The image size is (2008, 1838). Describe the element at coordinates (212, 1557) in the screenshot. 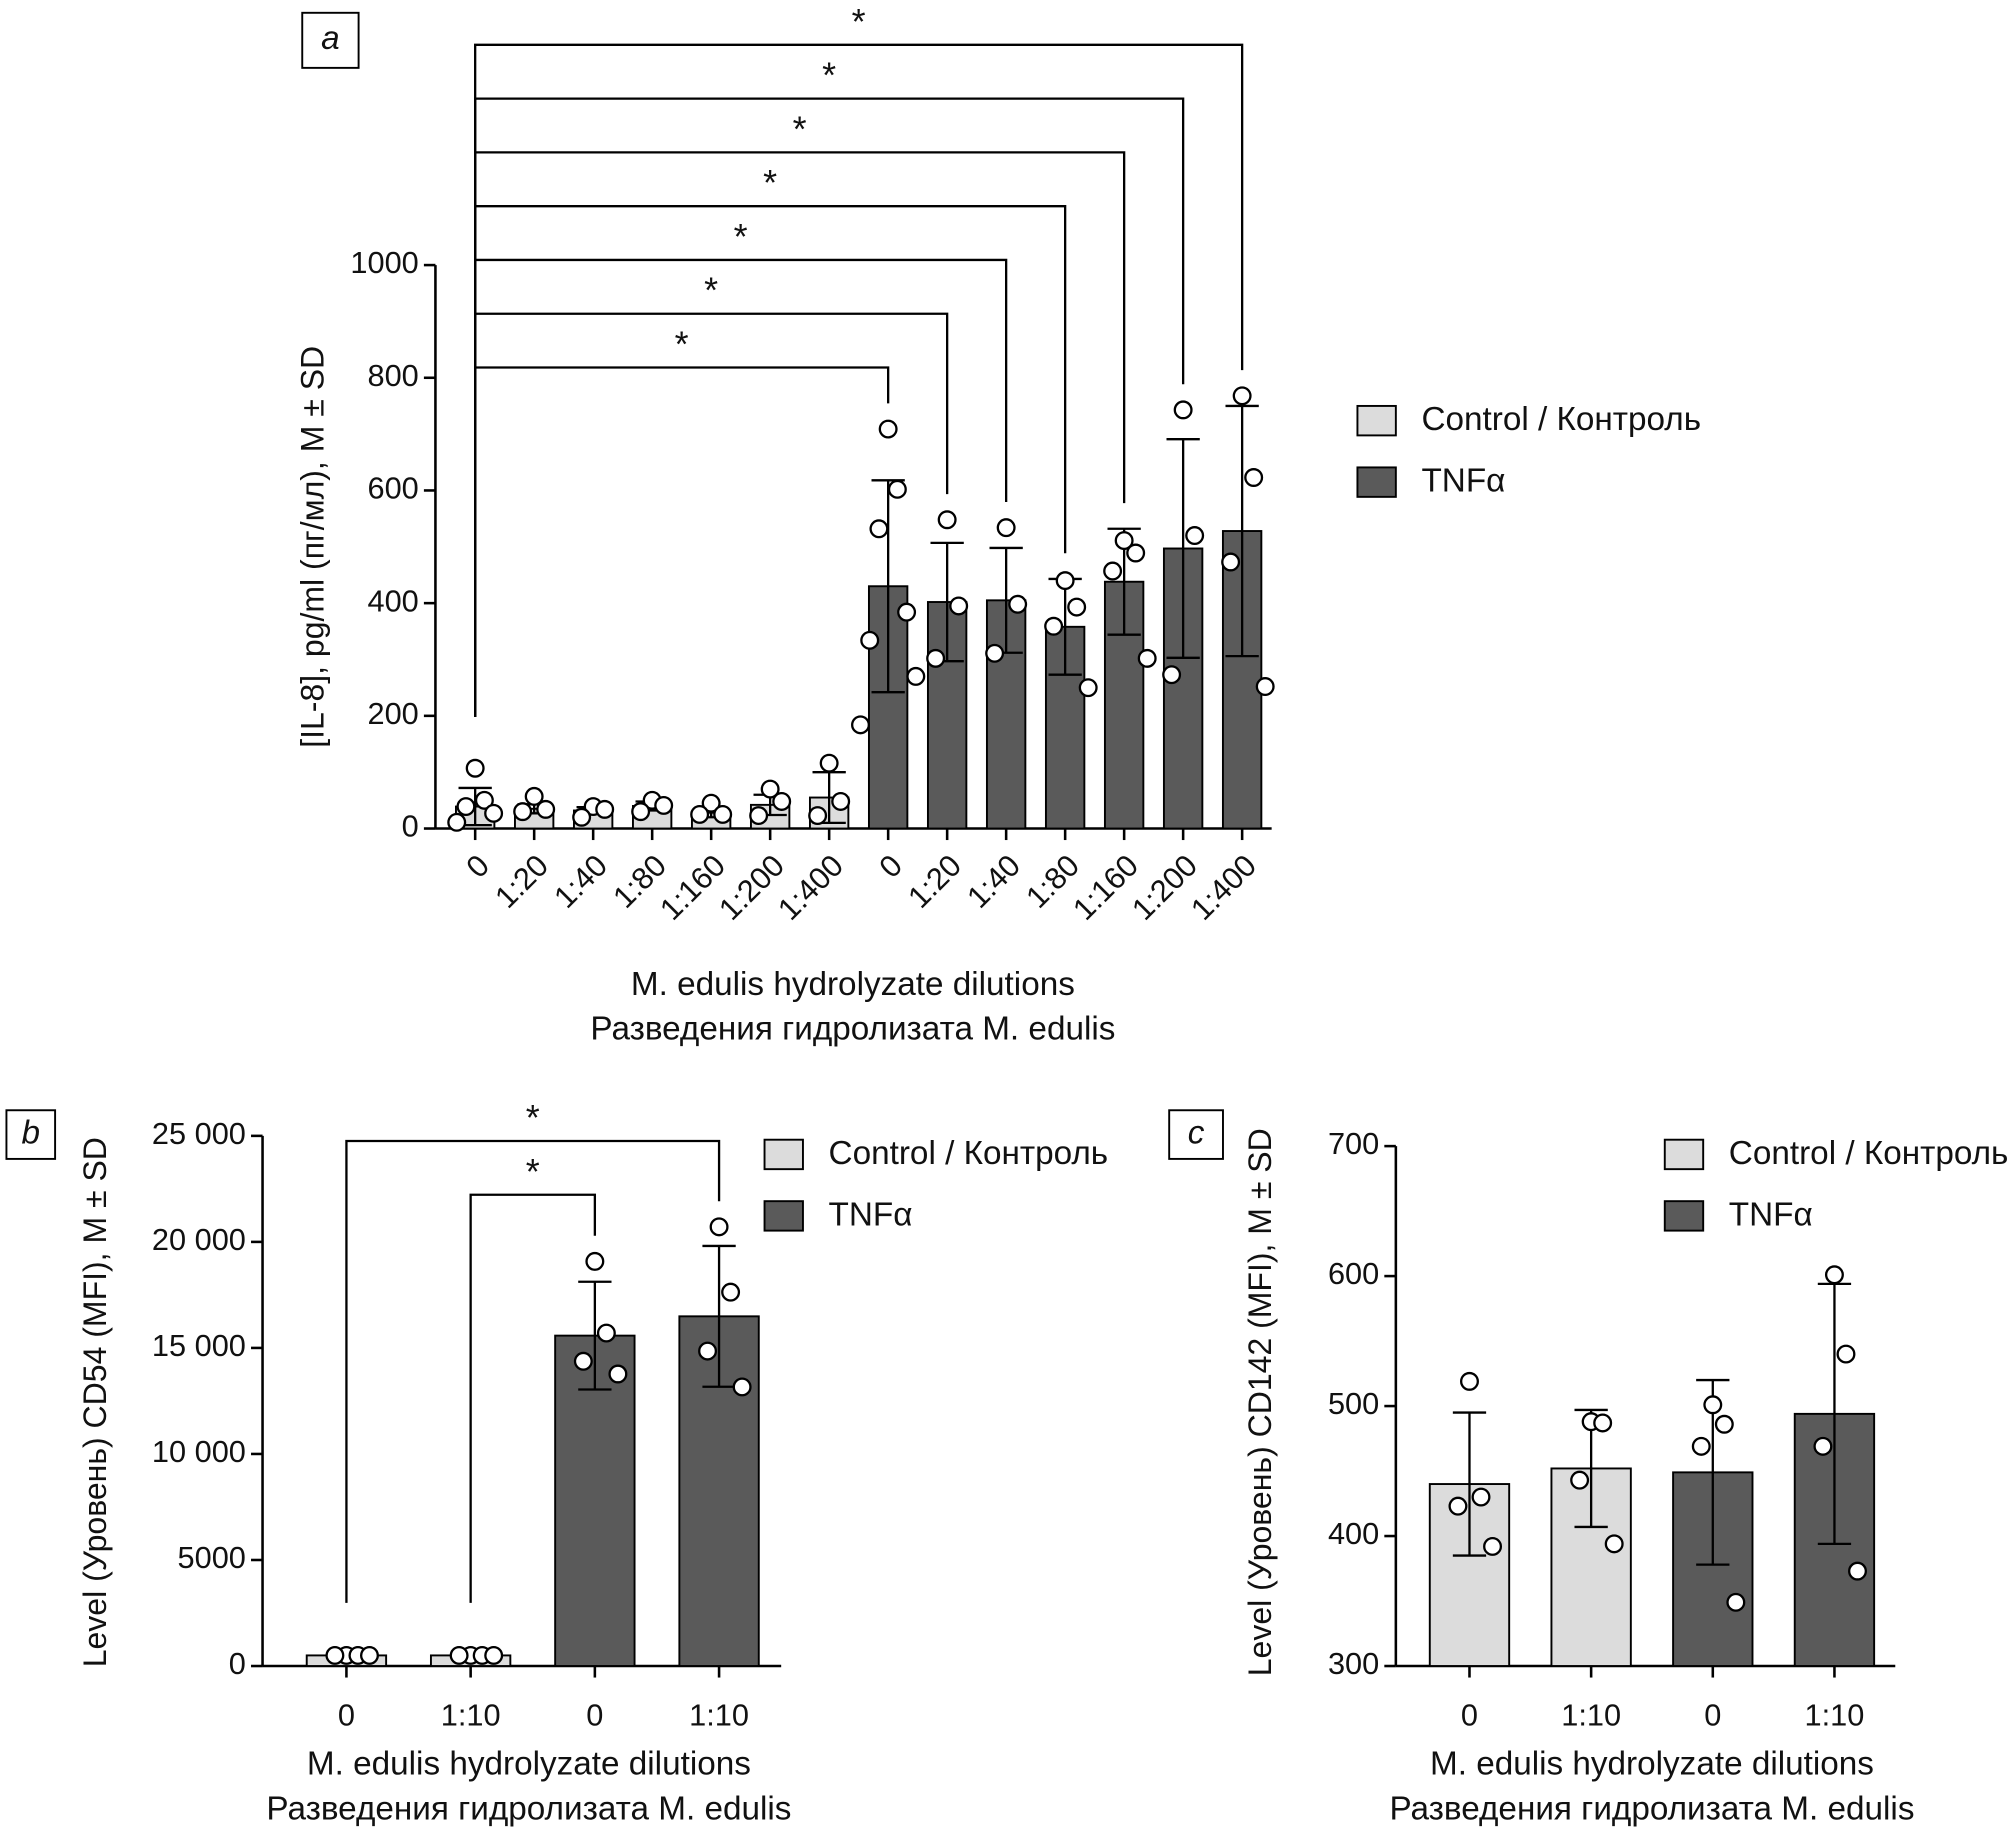

I see `y-tick-label: 5000` at that location.